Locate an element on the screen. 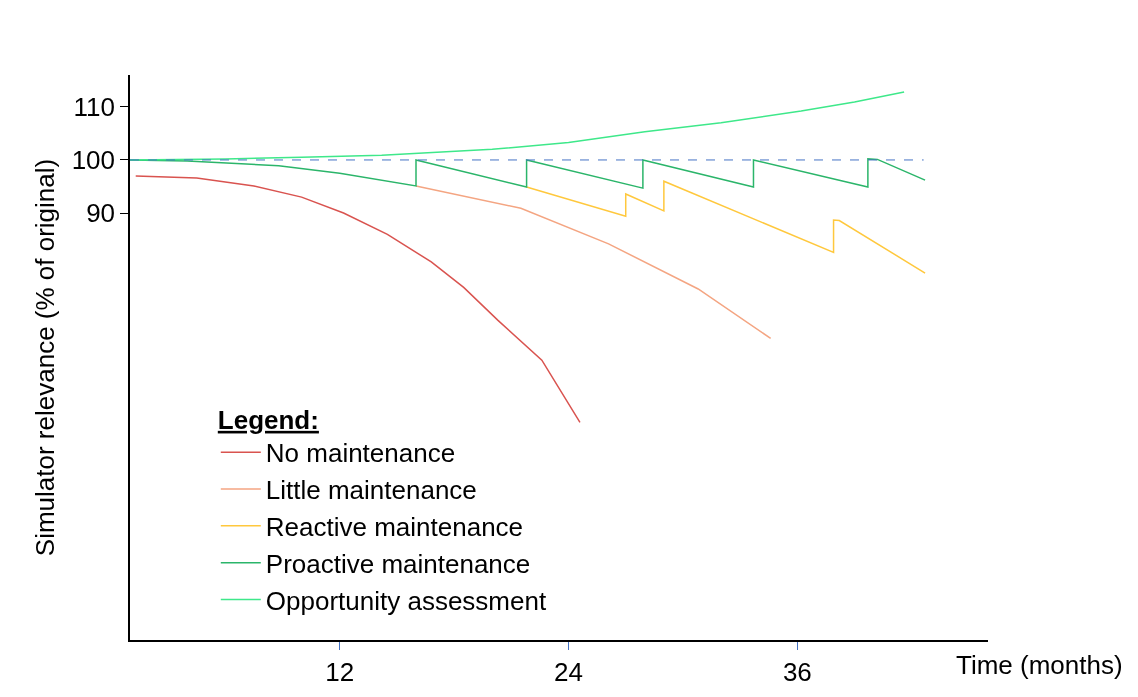  legend-label: Opportunity assessment is located at coordinates (406, 600).